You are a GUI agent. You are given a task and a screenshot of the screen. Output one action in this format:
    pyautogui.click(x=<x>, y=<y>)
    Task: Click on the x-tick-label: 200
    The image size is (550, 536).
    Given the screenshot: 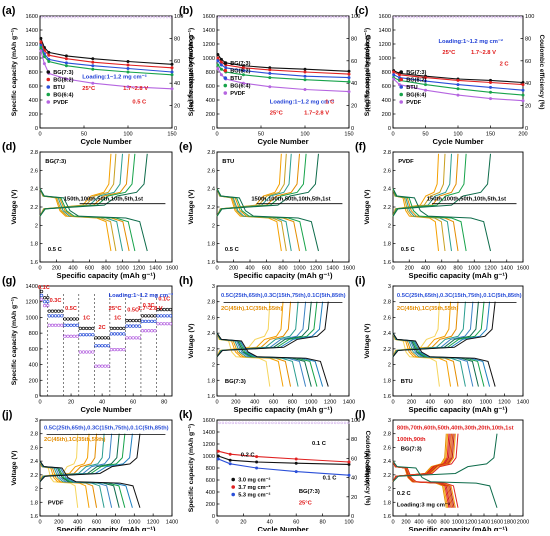 What is the action you would take?
    pyautogui.click(x=233, y=269)
    